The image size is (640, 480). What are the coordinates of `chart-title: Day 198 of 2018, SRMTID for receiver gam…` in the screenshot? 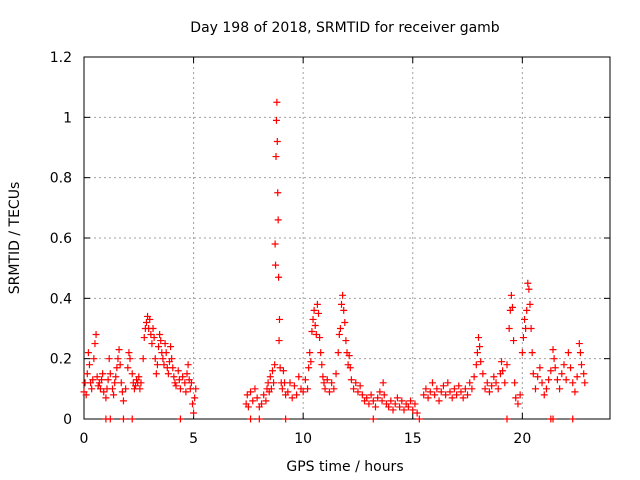 It's located at (345, 28).